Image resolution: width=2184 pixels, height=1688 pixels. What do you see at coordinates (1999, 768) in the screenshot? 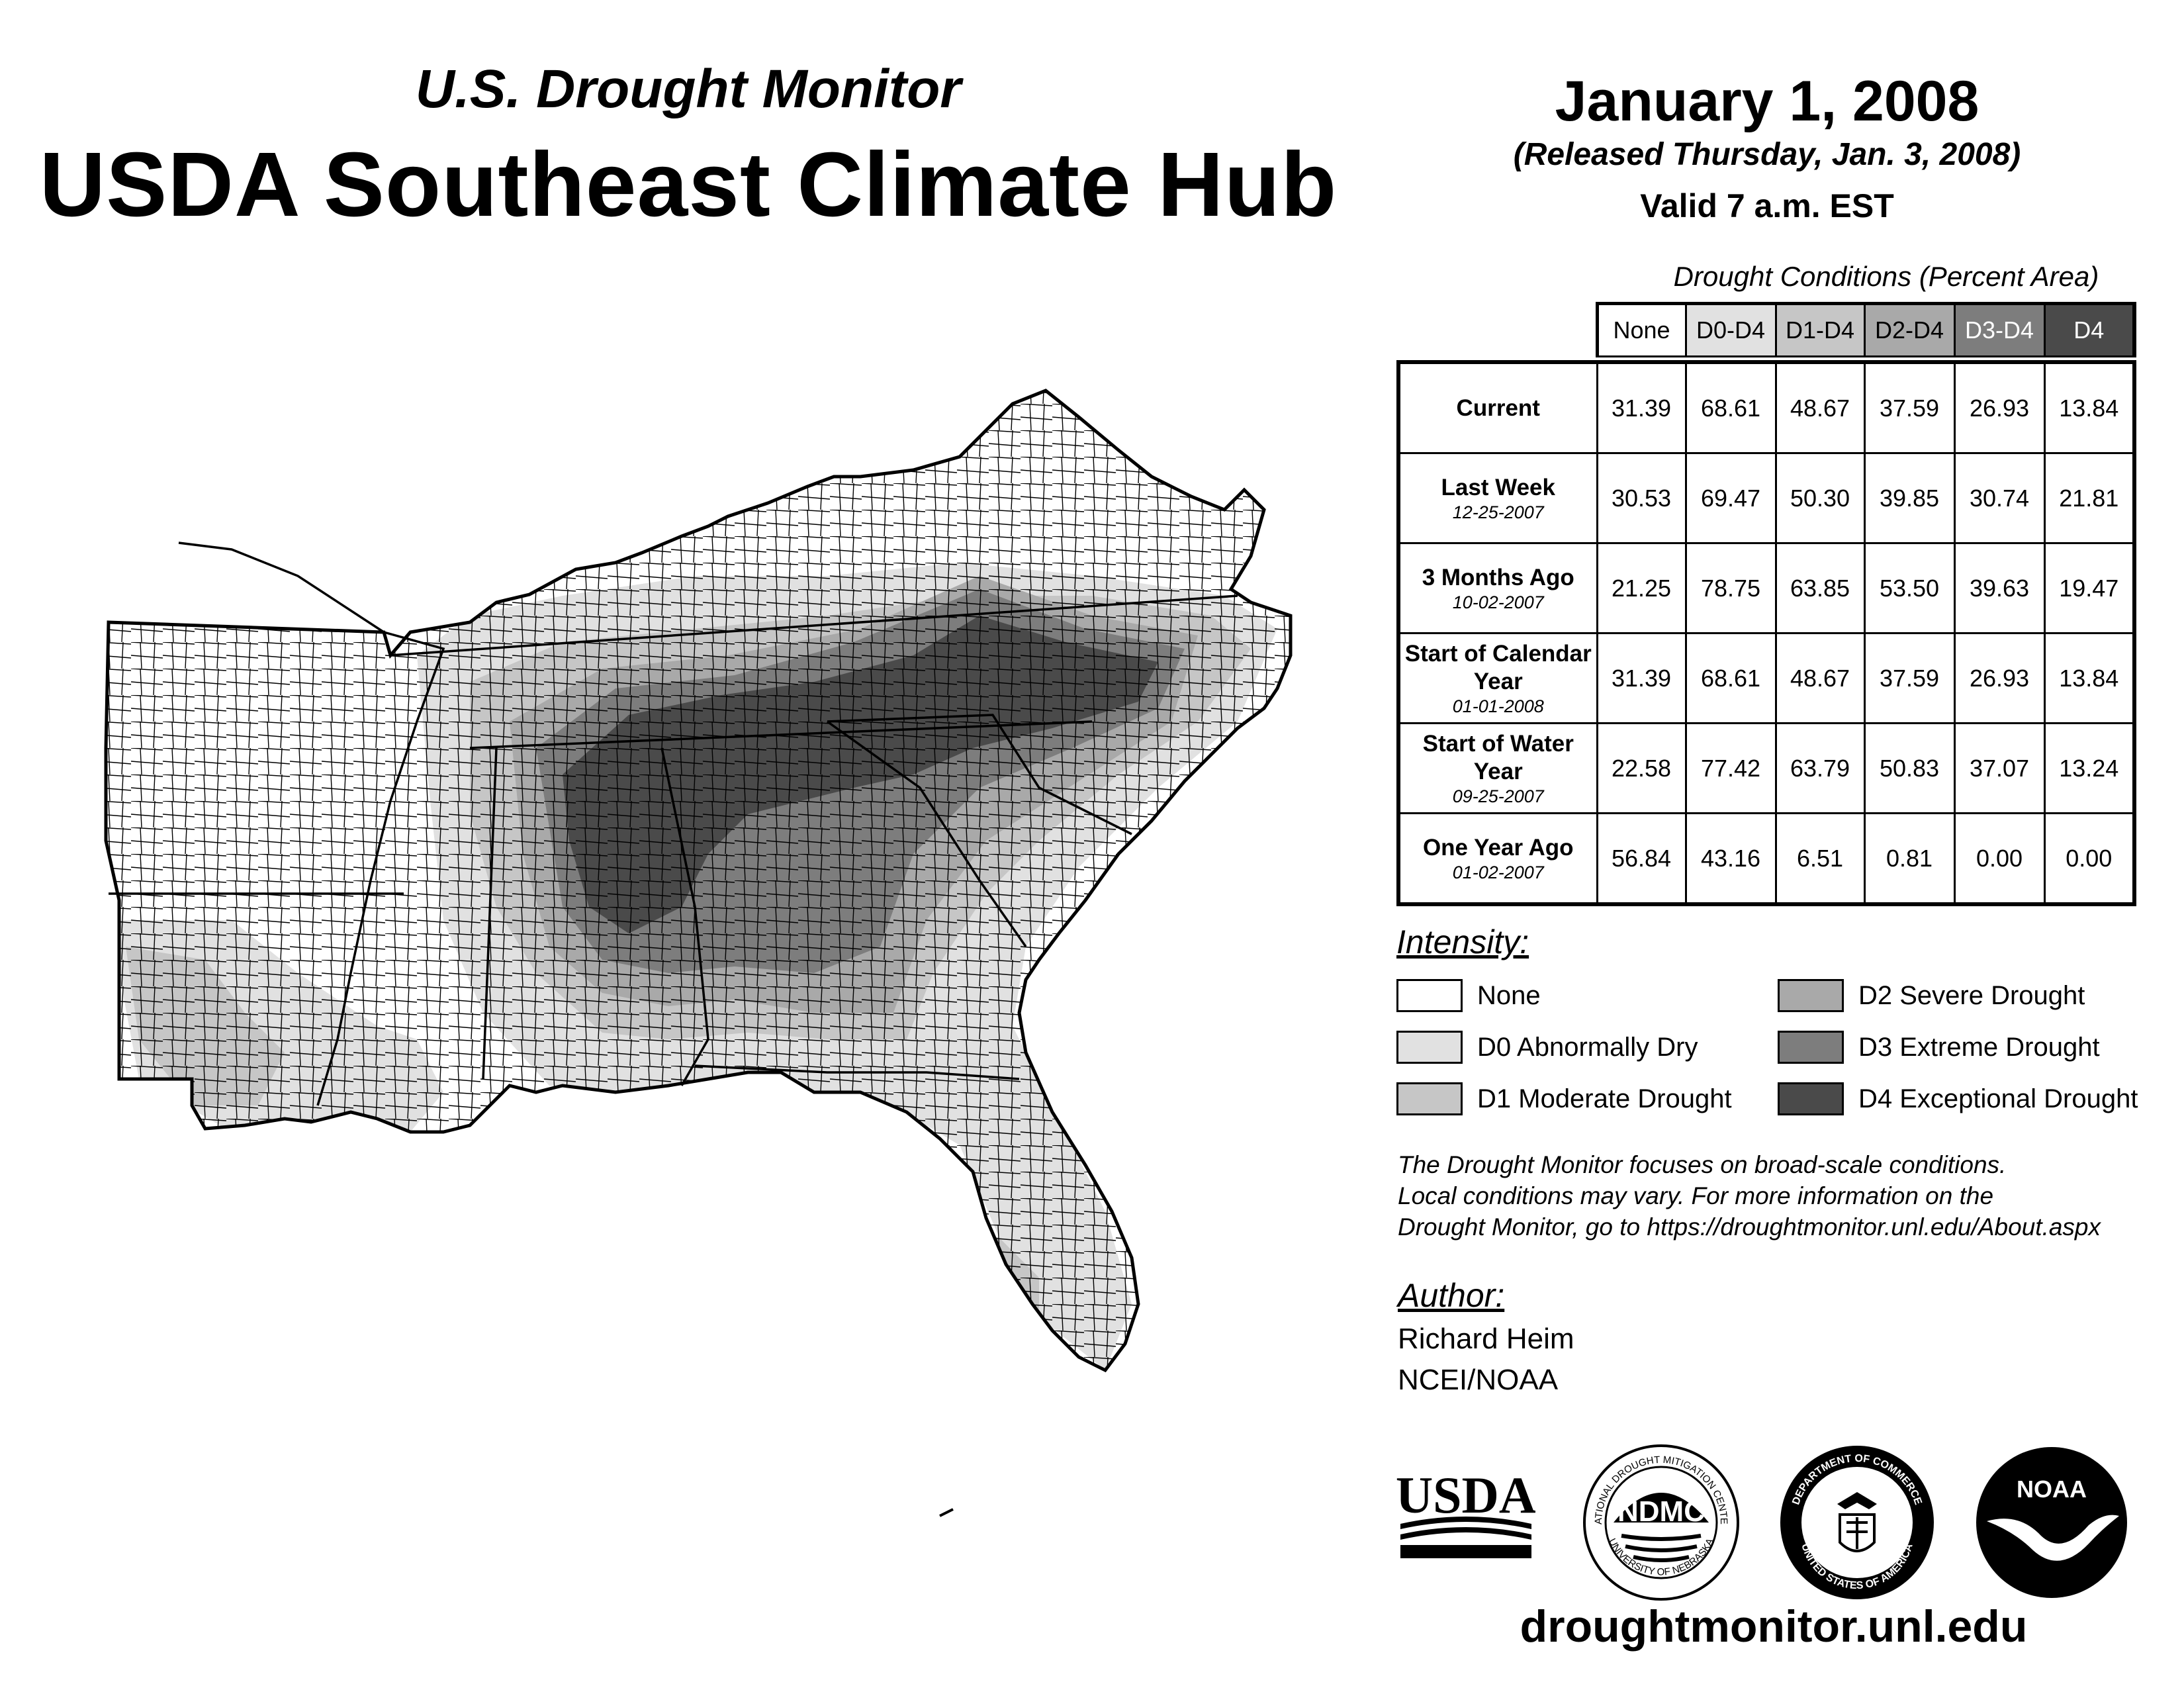
I see `table-cell: 37.07` at bounding box center [1999, 768].